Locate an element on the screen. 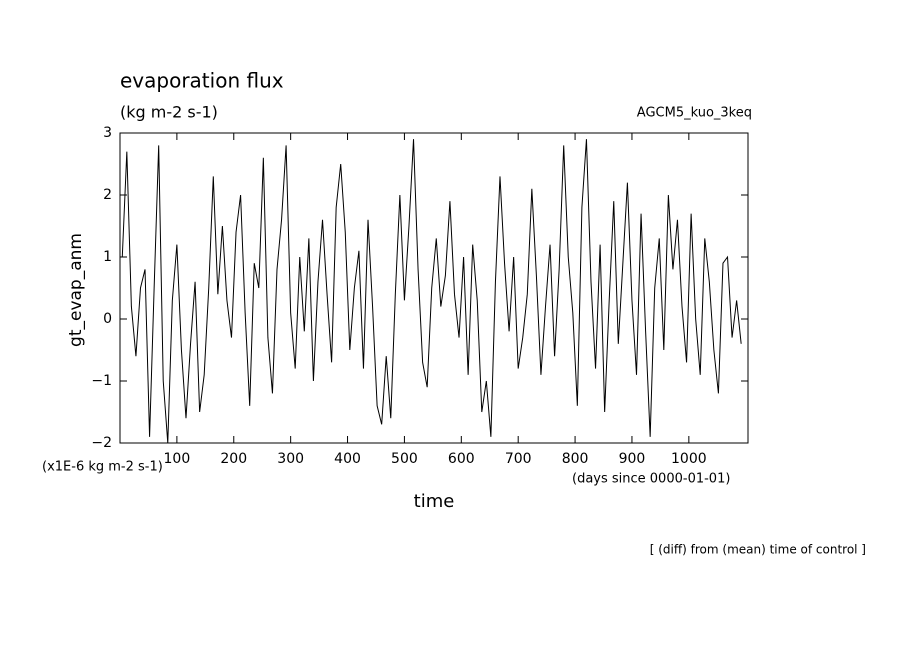 Image resolution: width=904 pixels, height=654 pixels. x-tick-label: 800 is located at coordinates (575, 459).